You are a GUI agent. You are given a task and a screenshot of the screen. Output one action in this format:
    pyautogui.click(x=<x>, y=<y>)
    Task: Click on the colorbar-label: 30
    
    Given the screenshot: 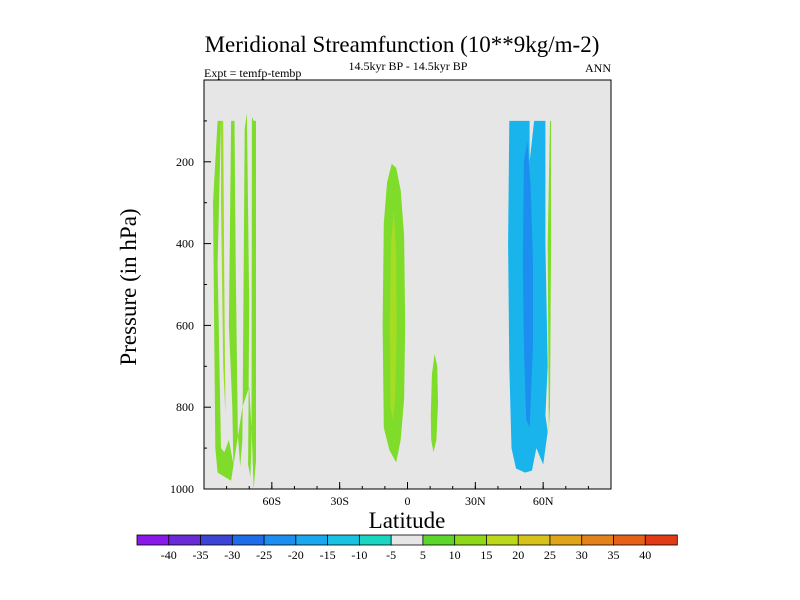 What is the action you would take?
    pyautogui.click(x=582, y=555)
    